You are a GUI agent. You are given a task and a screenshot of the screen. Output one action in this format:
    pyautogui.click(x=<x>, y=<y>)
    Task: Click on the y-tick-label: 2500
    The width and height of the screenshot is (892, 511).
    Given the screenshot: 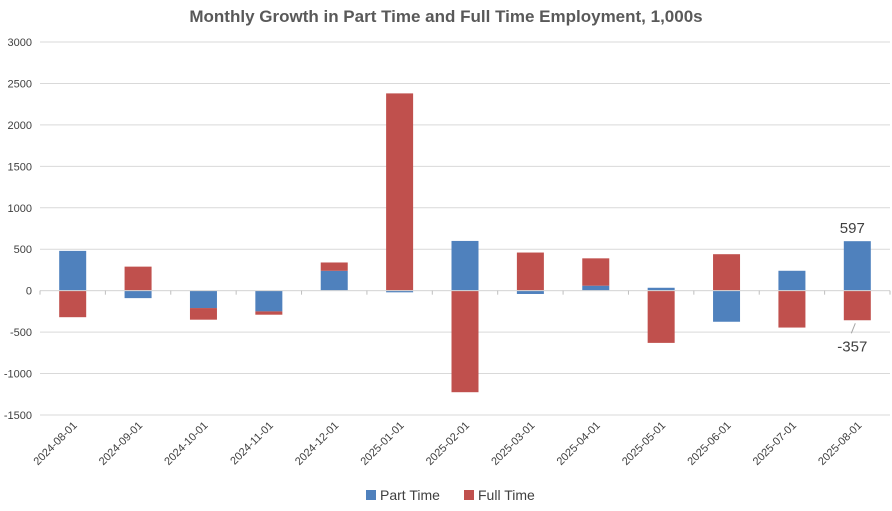 What is the action you would take?
    pyautogui.click(x=20, y=84)
    